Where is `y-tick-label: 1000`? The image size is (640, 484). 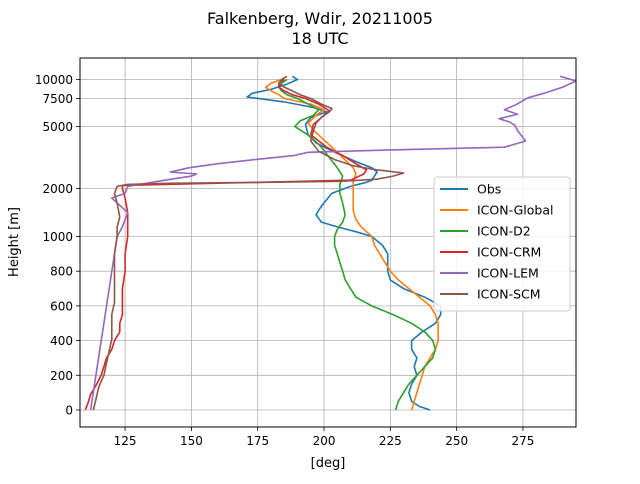
y-tick-label: 1000 is located at coordinates (57, 237).